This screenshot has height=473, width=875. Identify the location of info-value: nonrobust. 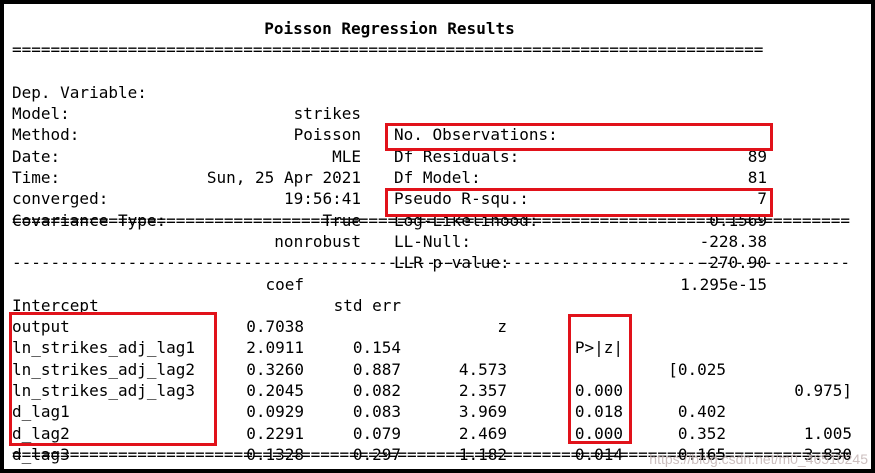
(317, 241).